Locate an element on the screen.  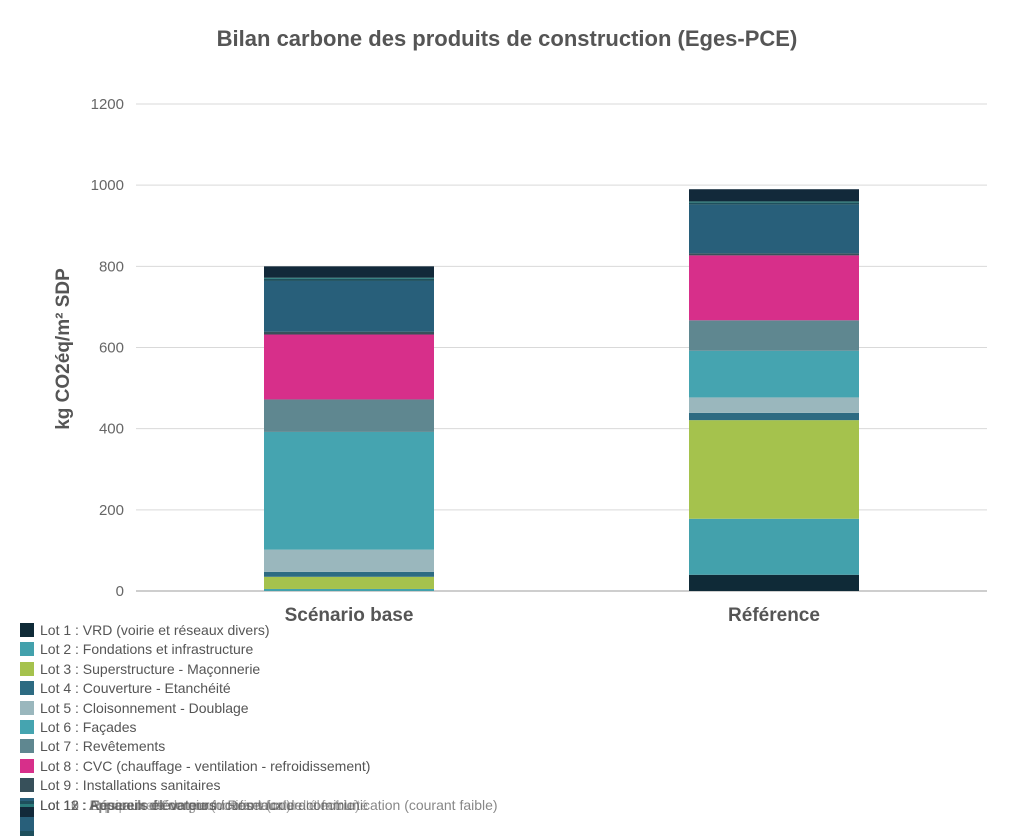
legend-item: Lot 9 : Installations sanitaires is located at coordinates (370, 785).